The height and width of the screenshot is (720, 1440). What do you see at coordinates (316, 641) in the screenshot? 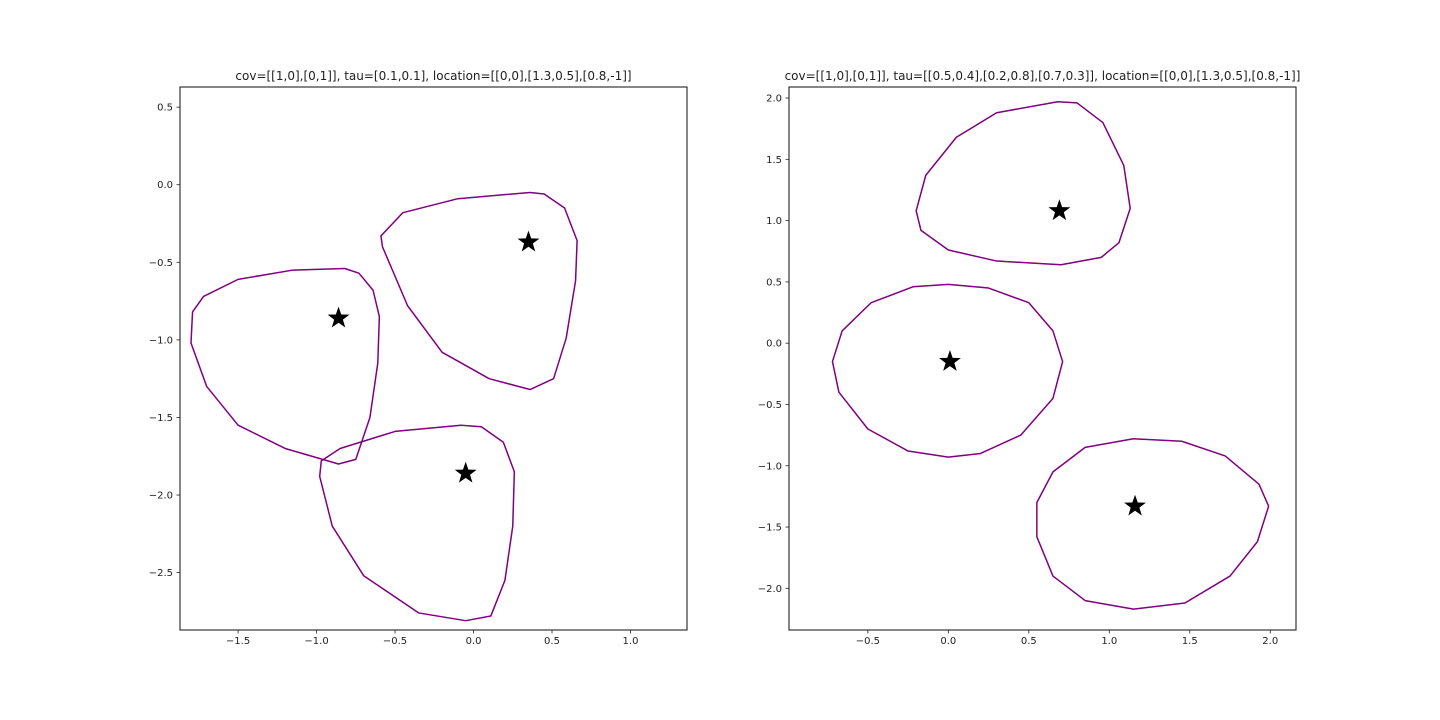
I see `x-tick-label: −1.0` at bounding box center [316, 641].